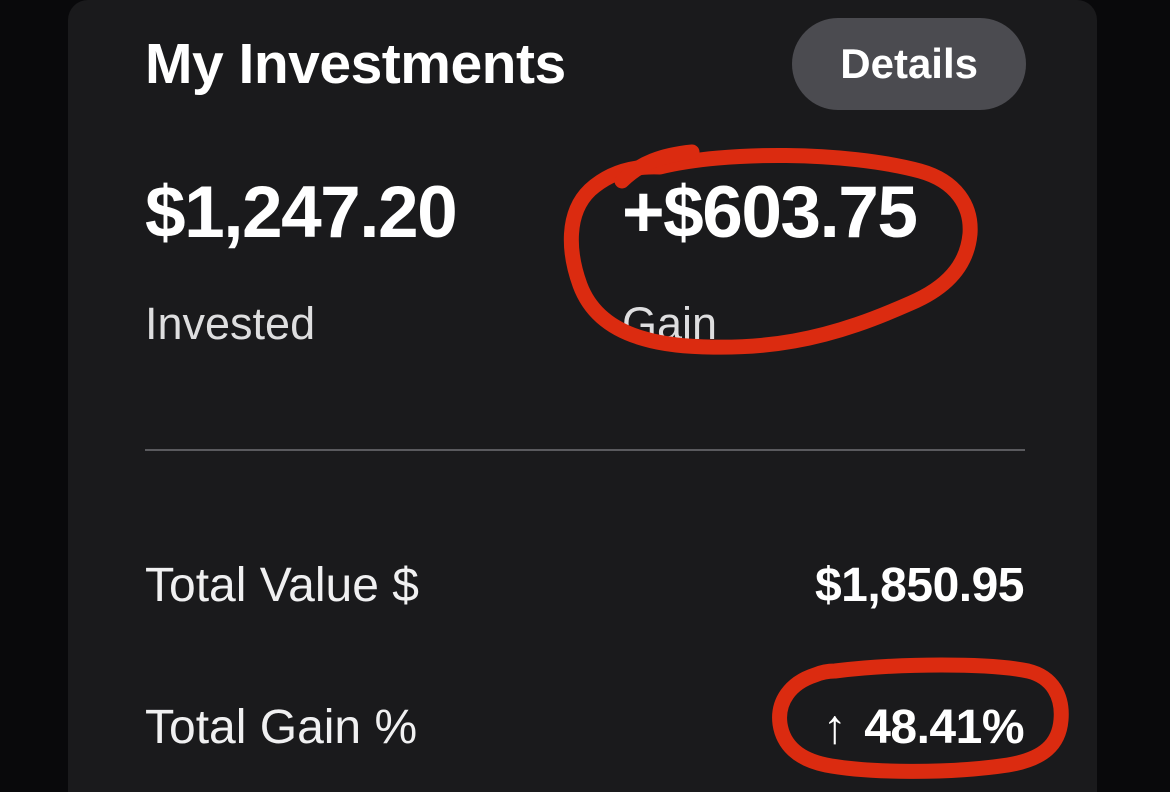 This screenshot has height=792, width=1170. What do you see at coordinates (834, 727) in the screenshot?
I see `up-arrow-icon: ↑` at bounding box center [834, 727].